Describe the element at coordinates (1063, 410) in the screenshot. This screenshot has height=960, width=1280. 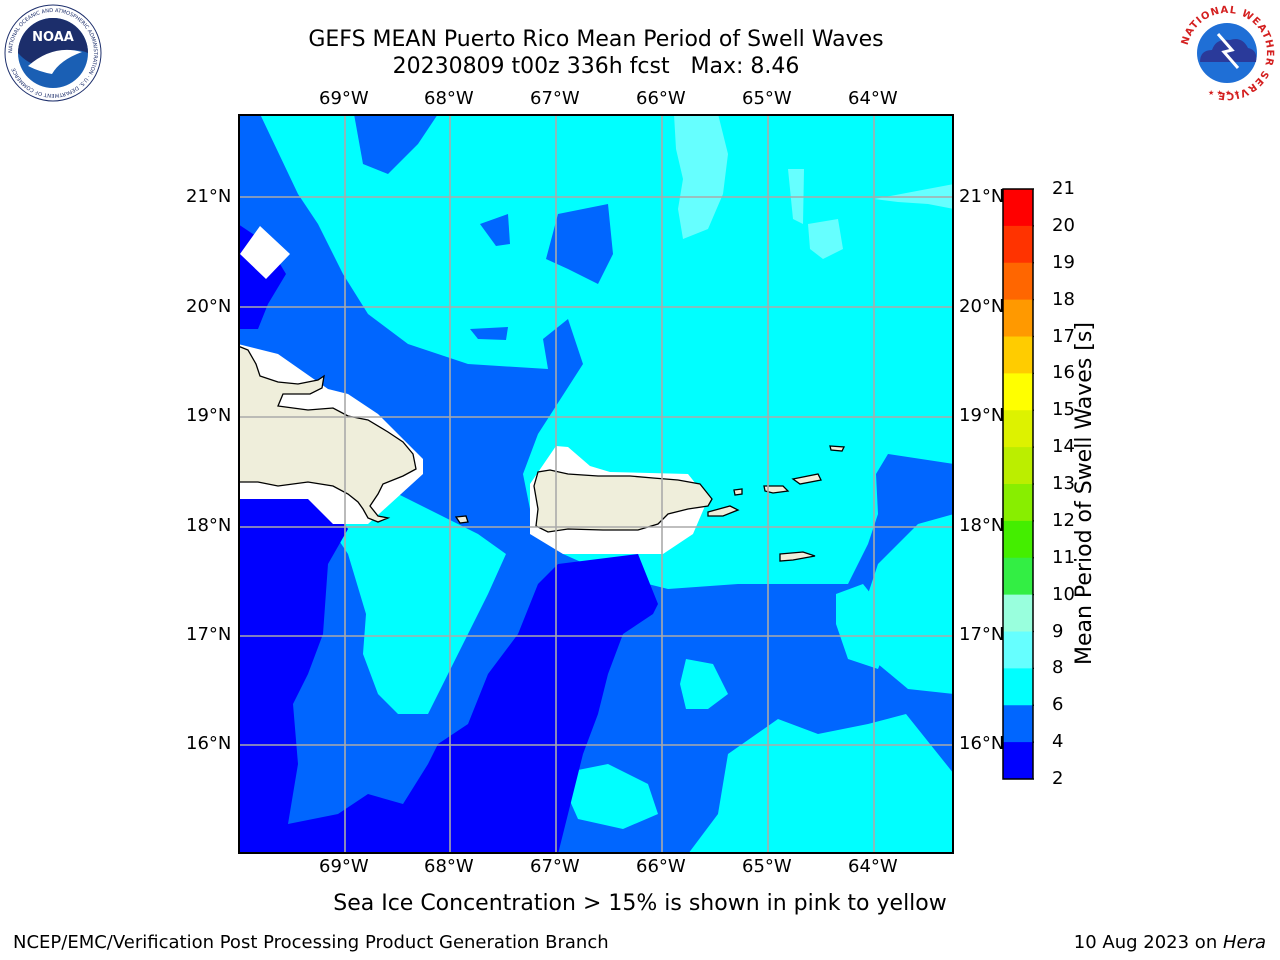
I see `colorbar-tick-label: 15` at that location.